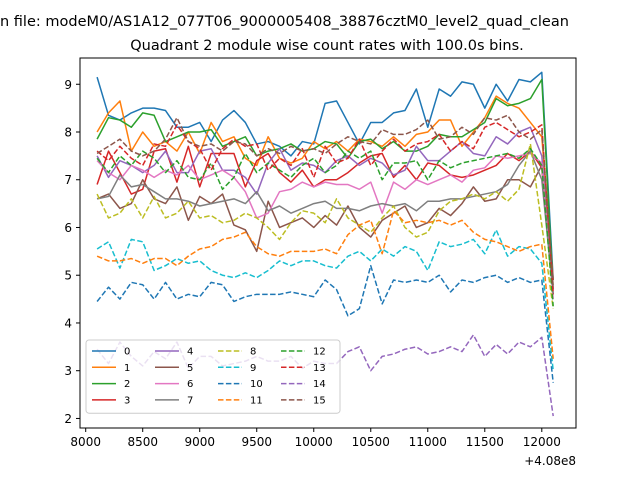 The width and height of the screenshot is (640, 484). What do you see at coordinates (190, 368) in the screenshot?
I see `legend-label-5: 5` at bounding box center [190, 368].